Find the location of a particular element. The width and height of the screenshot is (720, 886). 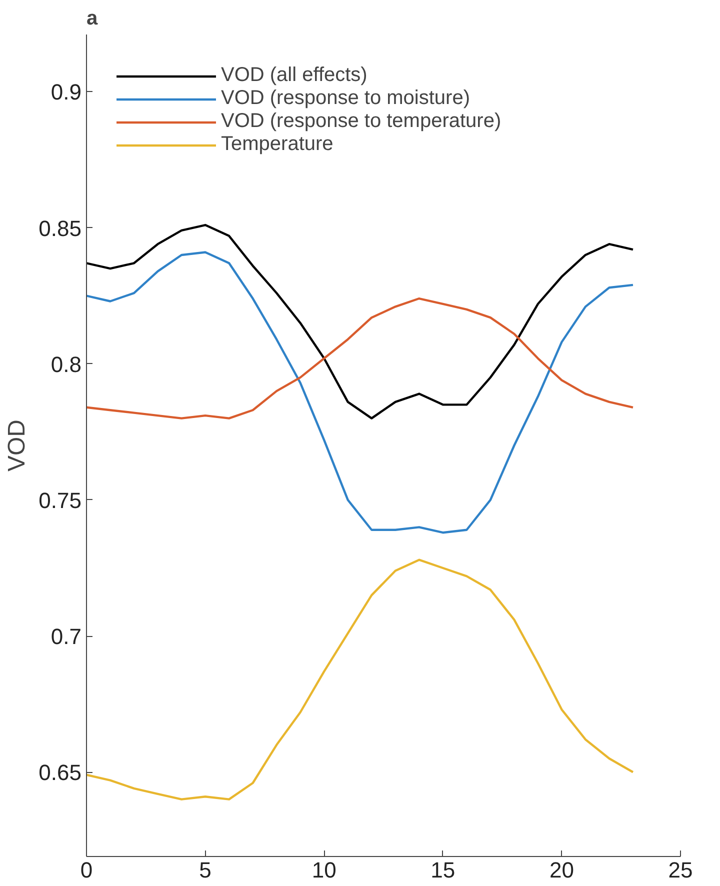

x-tick-label: 20 is located at coordinates (561, 870).